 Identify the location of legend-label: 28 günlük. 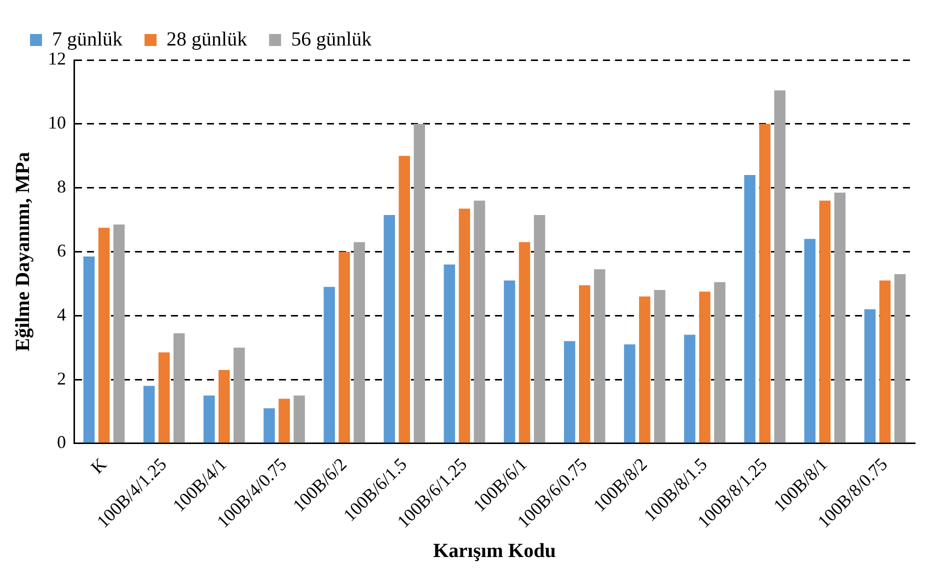
(207, 39).